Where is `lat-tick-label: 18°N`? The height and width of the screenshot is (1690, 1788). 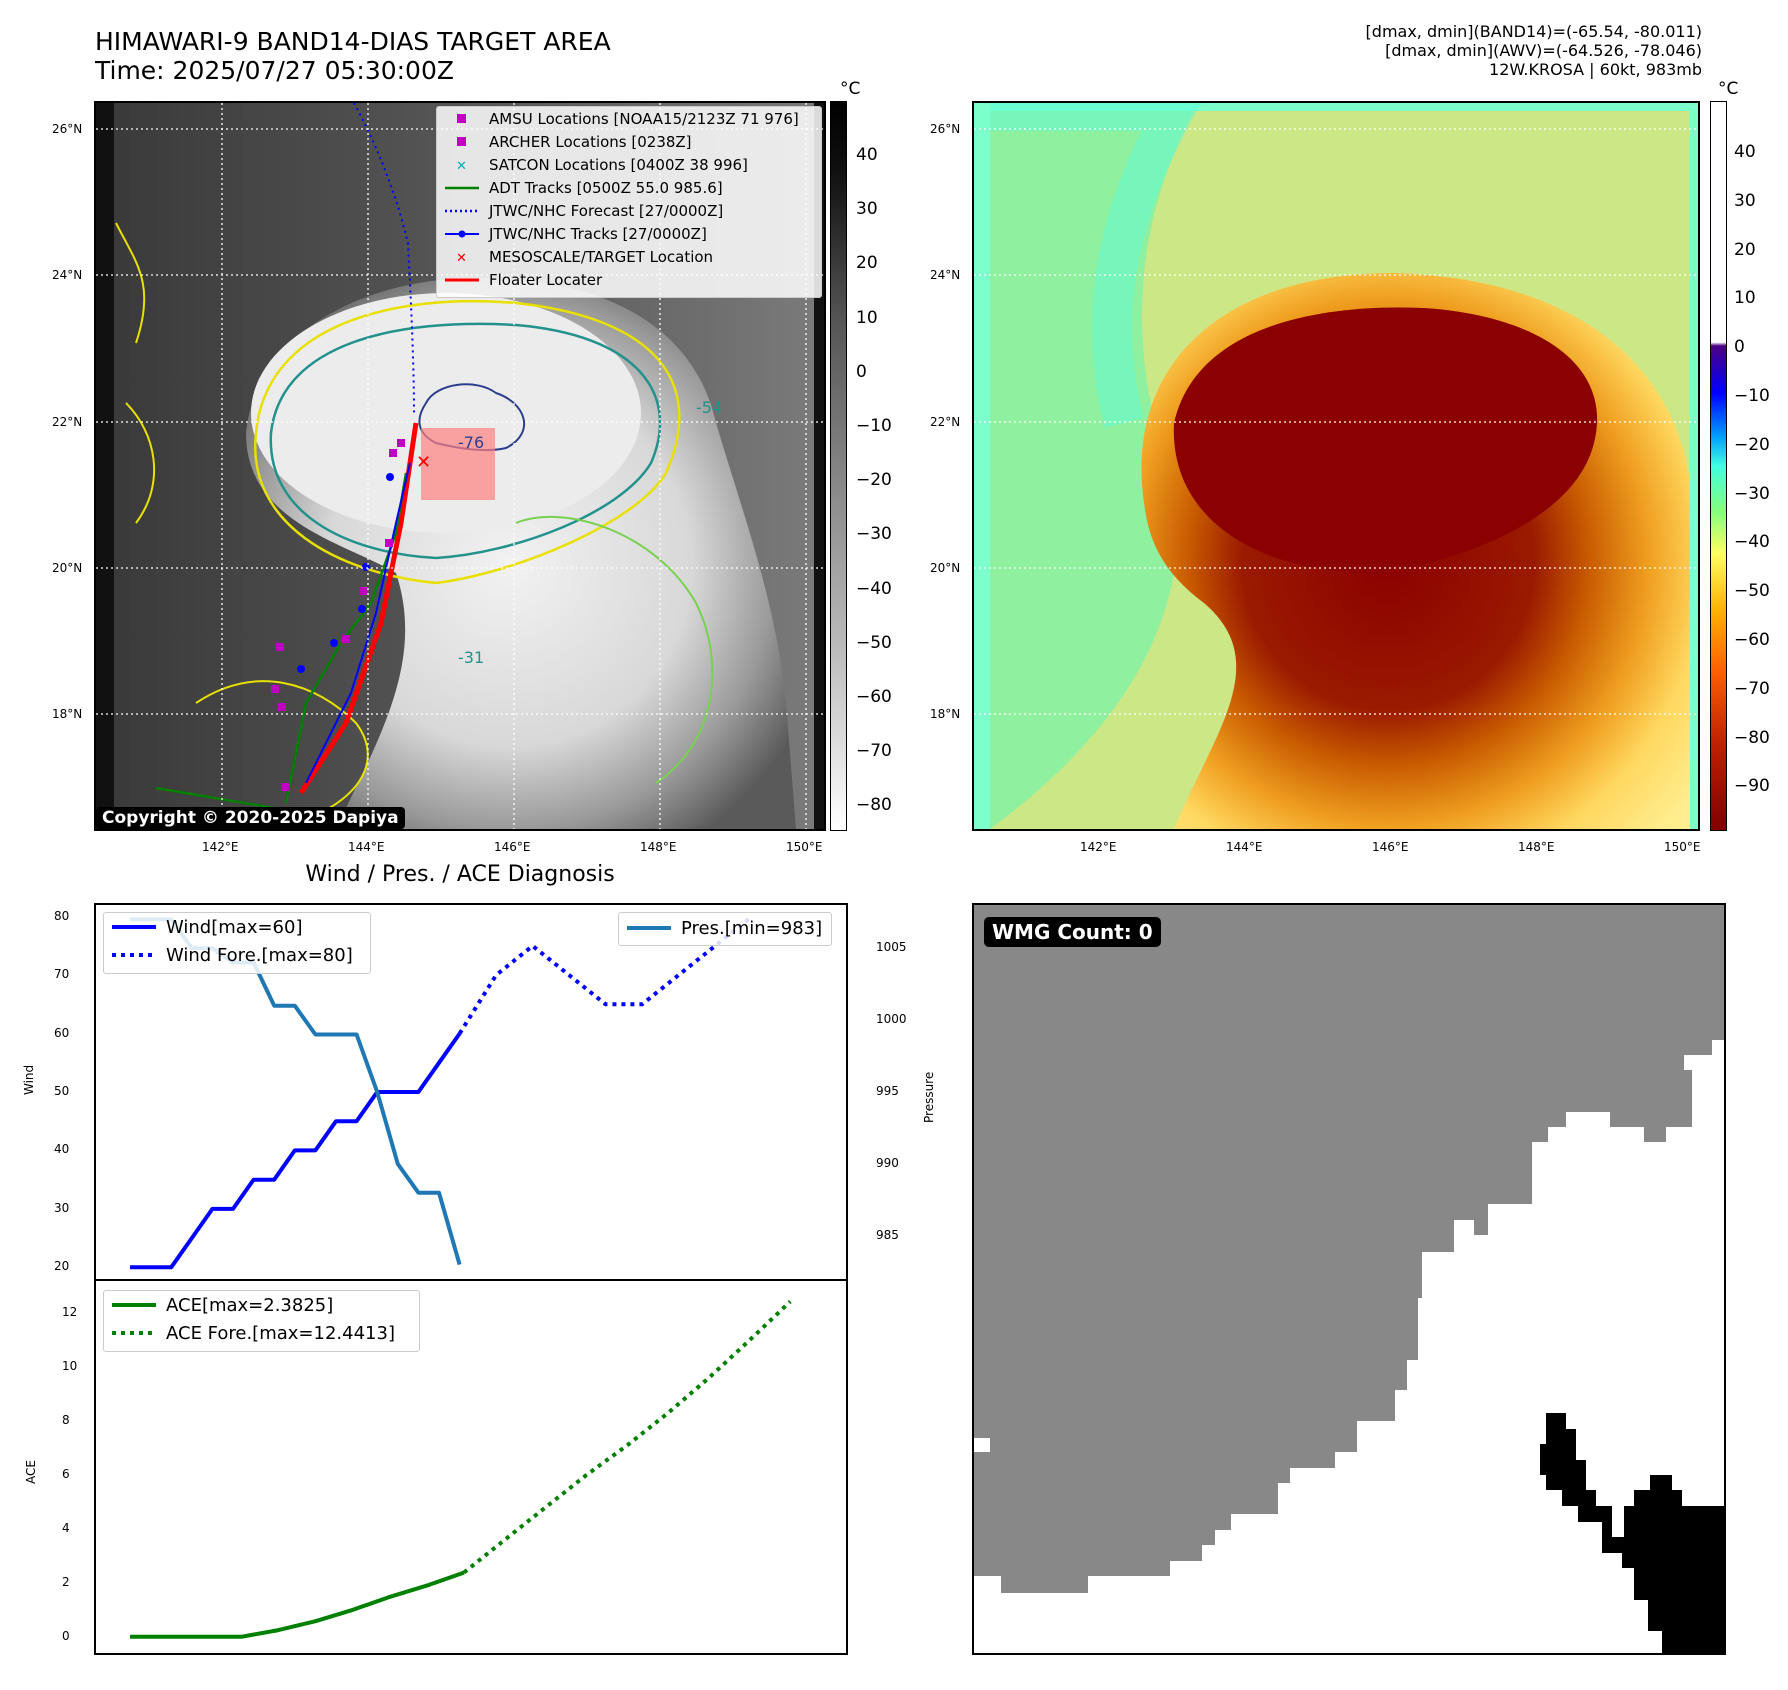
lat-tick-label: 18°N is located at coordinates (67, 714).